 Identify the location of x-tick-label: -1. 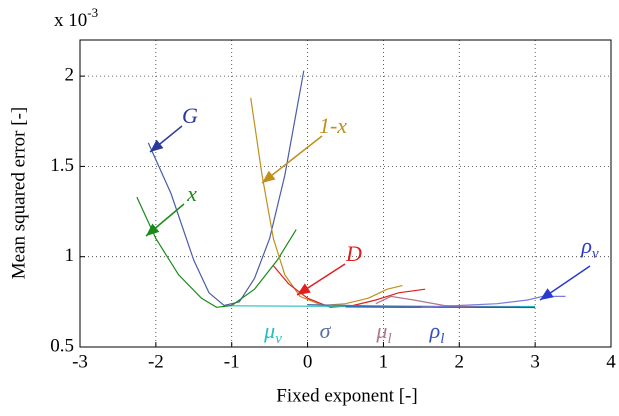
(232, 361).